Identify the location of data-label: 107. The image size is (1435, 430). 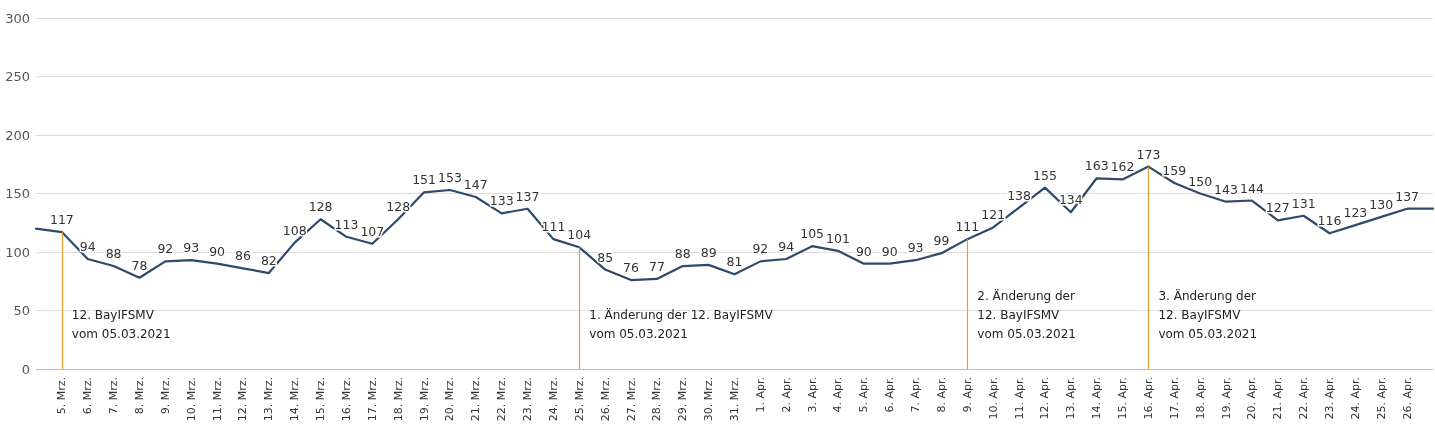
(372, 231).